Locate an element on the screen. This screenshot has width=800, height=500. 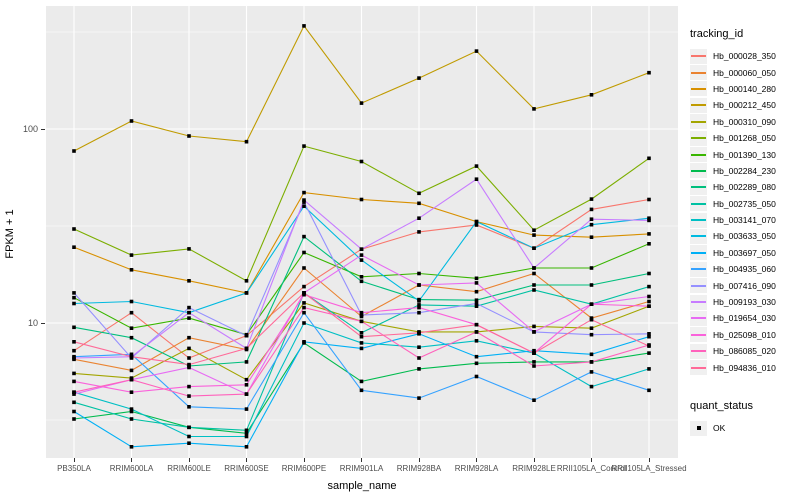
legend-item: Hb_003633_050 is located at coordinates (744, 236).